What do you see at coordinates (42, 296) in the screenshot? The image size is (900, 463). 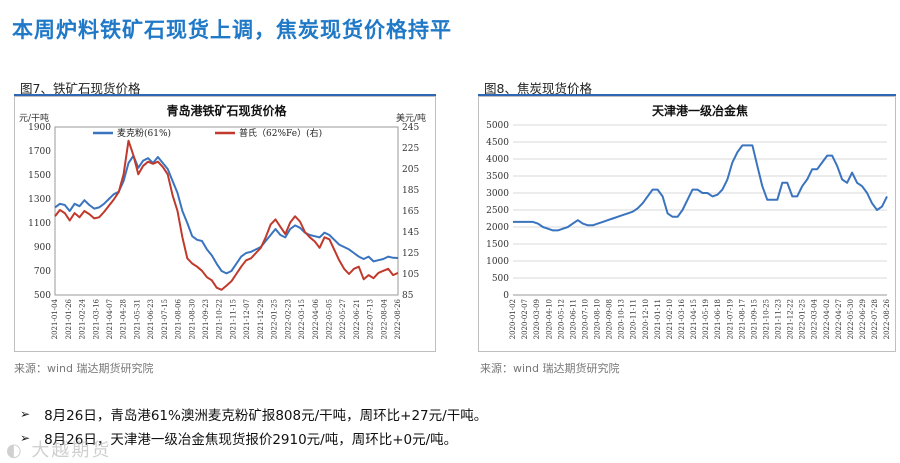 I see `y-tick-label-left: 500` at bounding box center [42, 296].